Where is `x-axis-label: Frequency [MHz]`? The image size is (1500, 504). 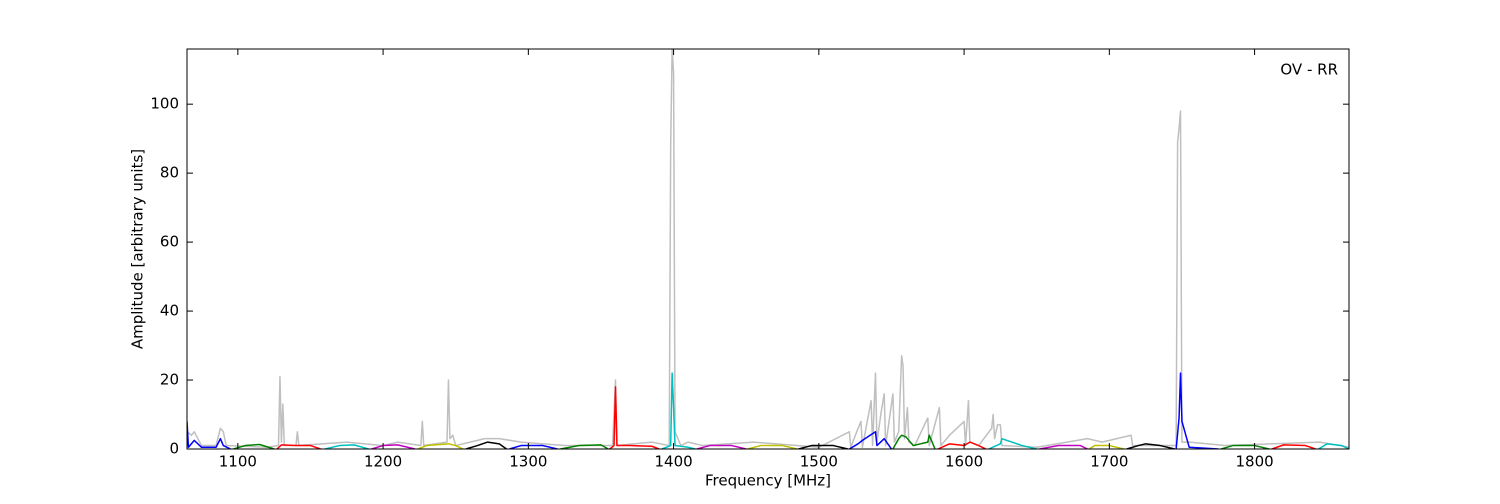 x-axis-label: Frequency [MHz] is located at coordinates (768, 481).